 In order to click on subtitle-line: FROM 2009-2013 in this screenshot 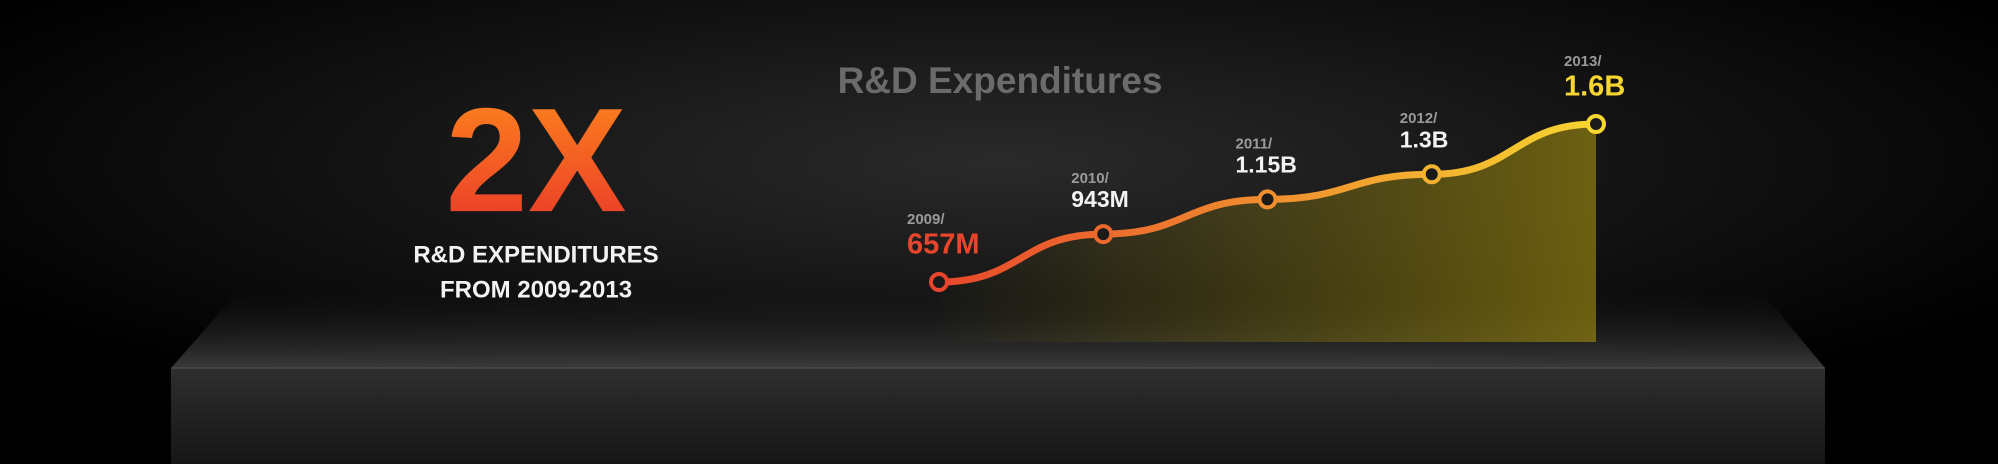, I will do `click(536, 289)`.